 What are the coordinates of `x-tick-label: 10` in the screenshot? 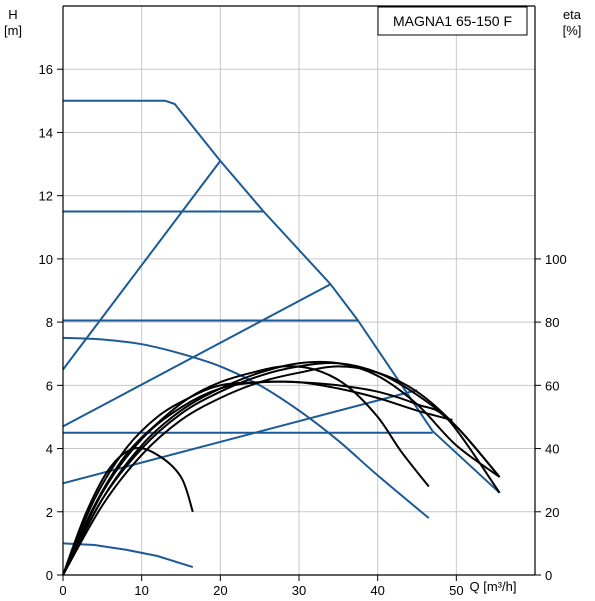 It's located at (141, 590).